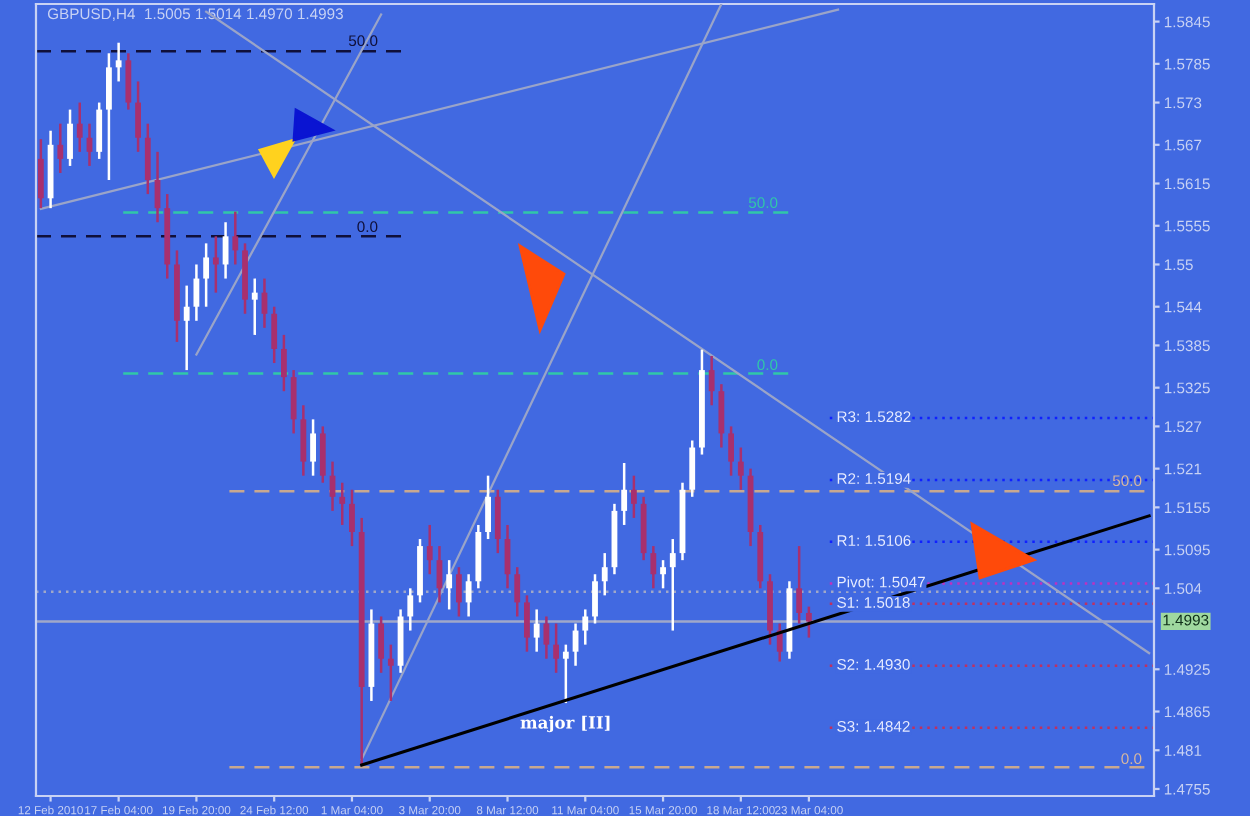 This screenshot has height=816, width=1250. Describe the element at coordinates (565, 724) in the screenshot. I see `annotation: major [II]` at that location.